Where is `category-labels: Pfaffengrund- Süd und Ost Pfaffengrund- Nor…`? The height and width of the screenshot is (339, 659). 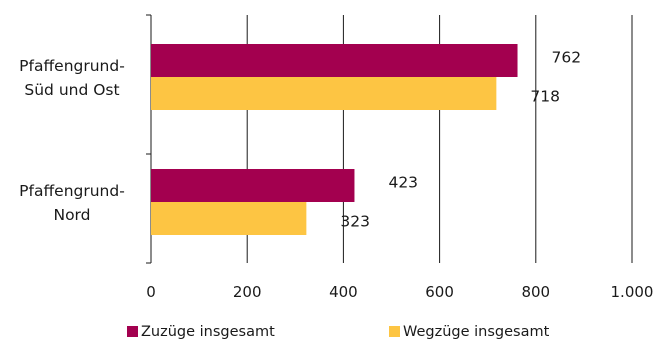 category-labels: Pfaffengrund- Süd und Ost Pfaffengrund- Nor… is located at coordinates (72, 140).